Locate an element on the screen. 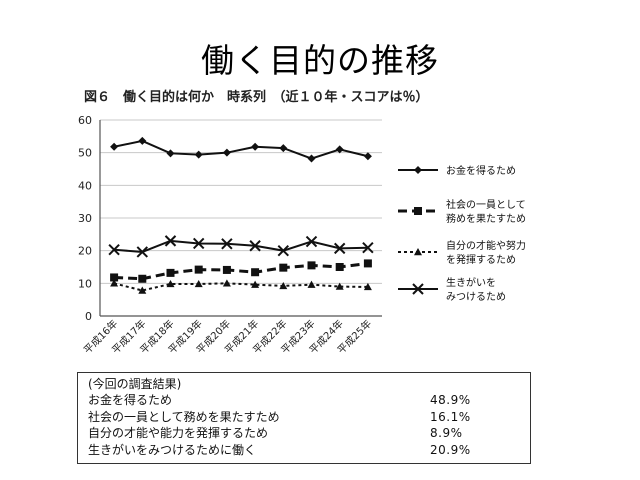 This screenshot has width=640, height=480. legend-label: 自分の才能や努力 is located at coordinates (486, 245).